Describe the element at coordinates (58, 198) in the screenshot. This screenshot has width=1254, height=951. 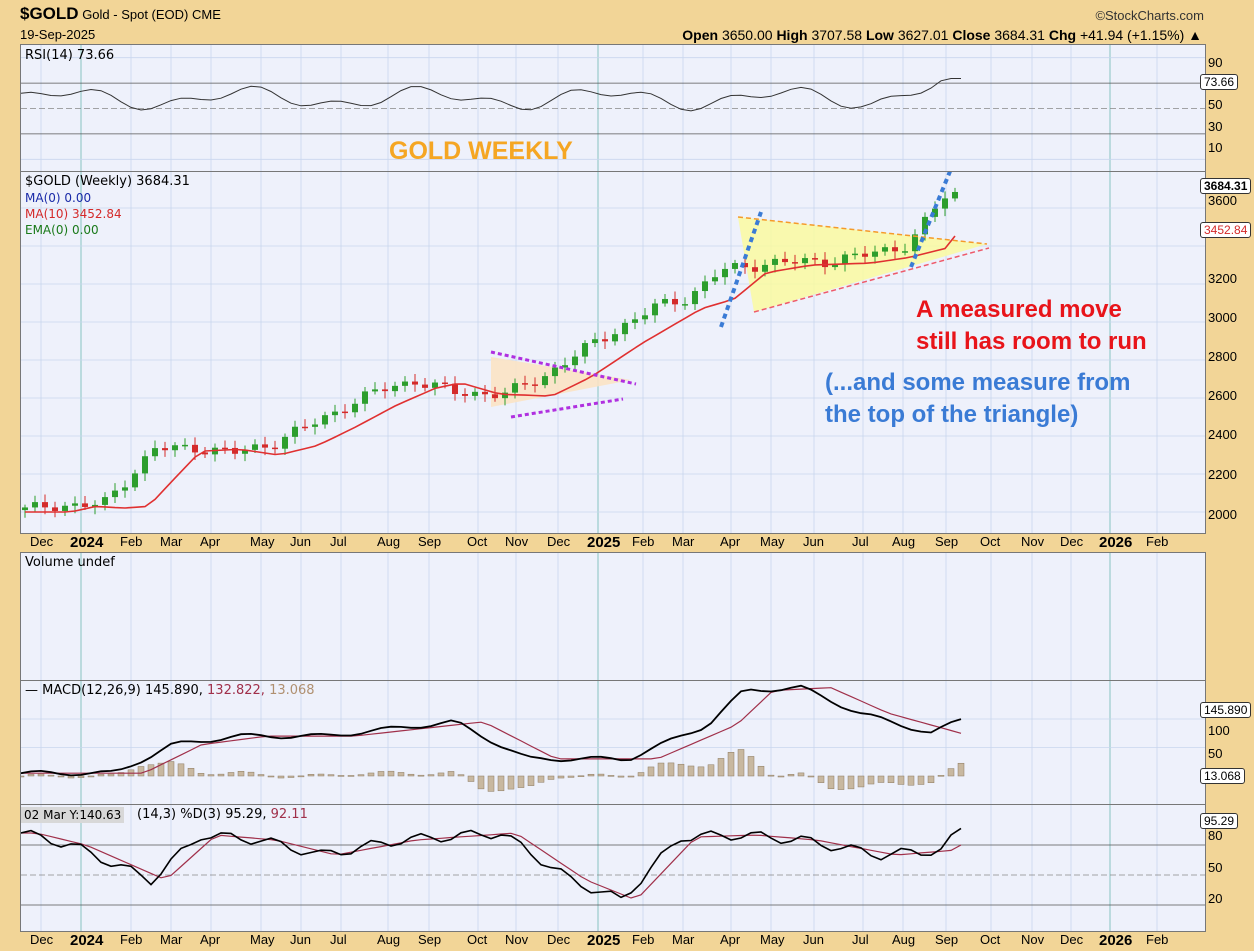
I see `ma0-label: MA(0) 0.00` at that location.